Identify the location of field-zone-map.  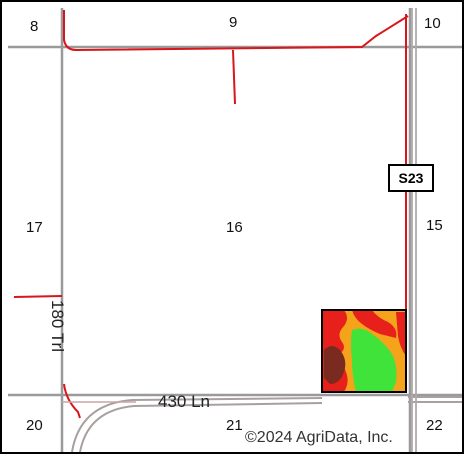
(364, 351).